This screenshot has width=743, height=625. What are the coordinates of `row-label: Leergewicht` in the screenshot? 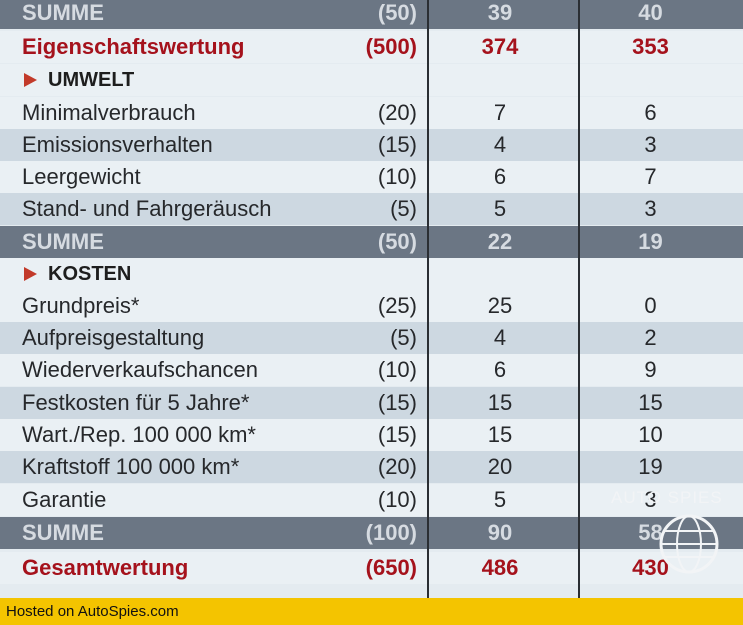 It's located at (81, 176).